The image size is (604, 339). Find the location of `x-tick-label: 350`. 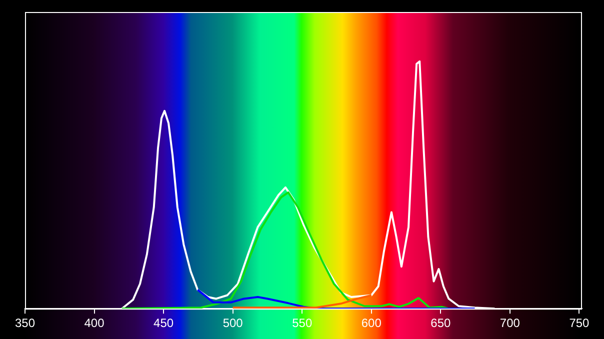

x-tick-label: 350 is located at coordinates (25, 323).